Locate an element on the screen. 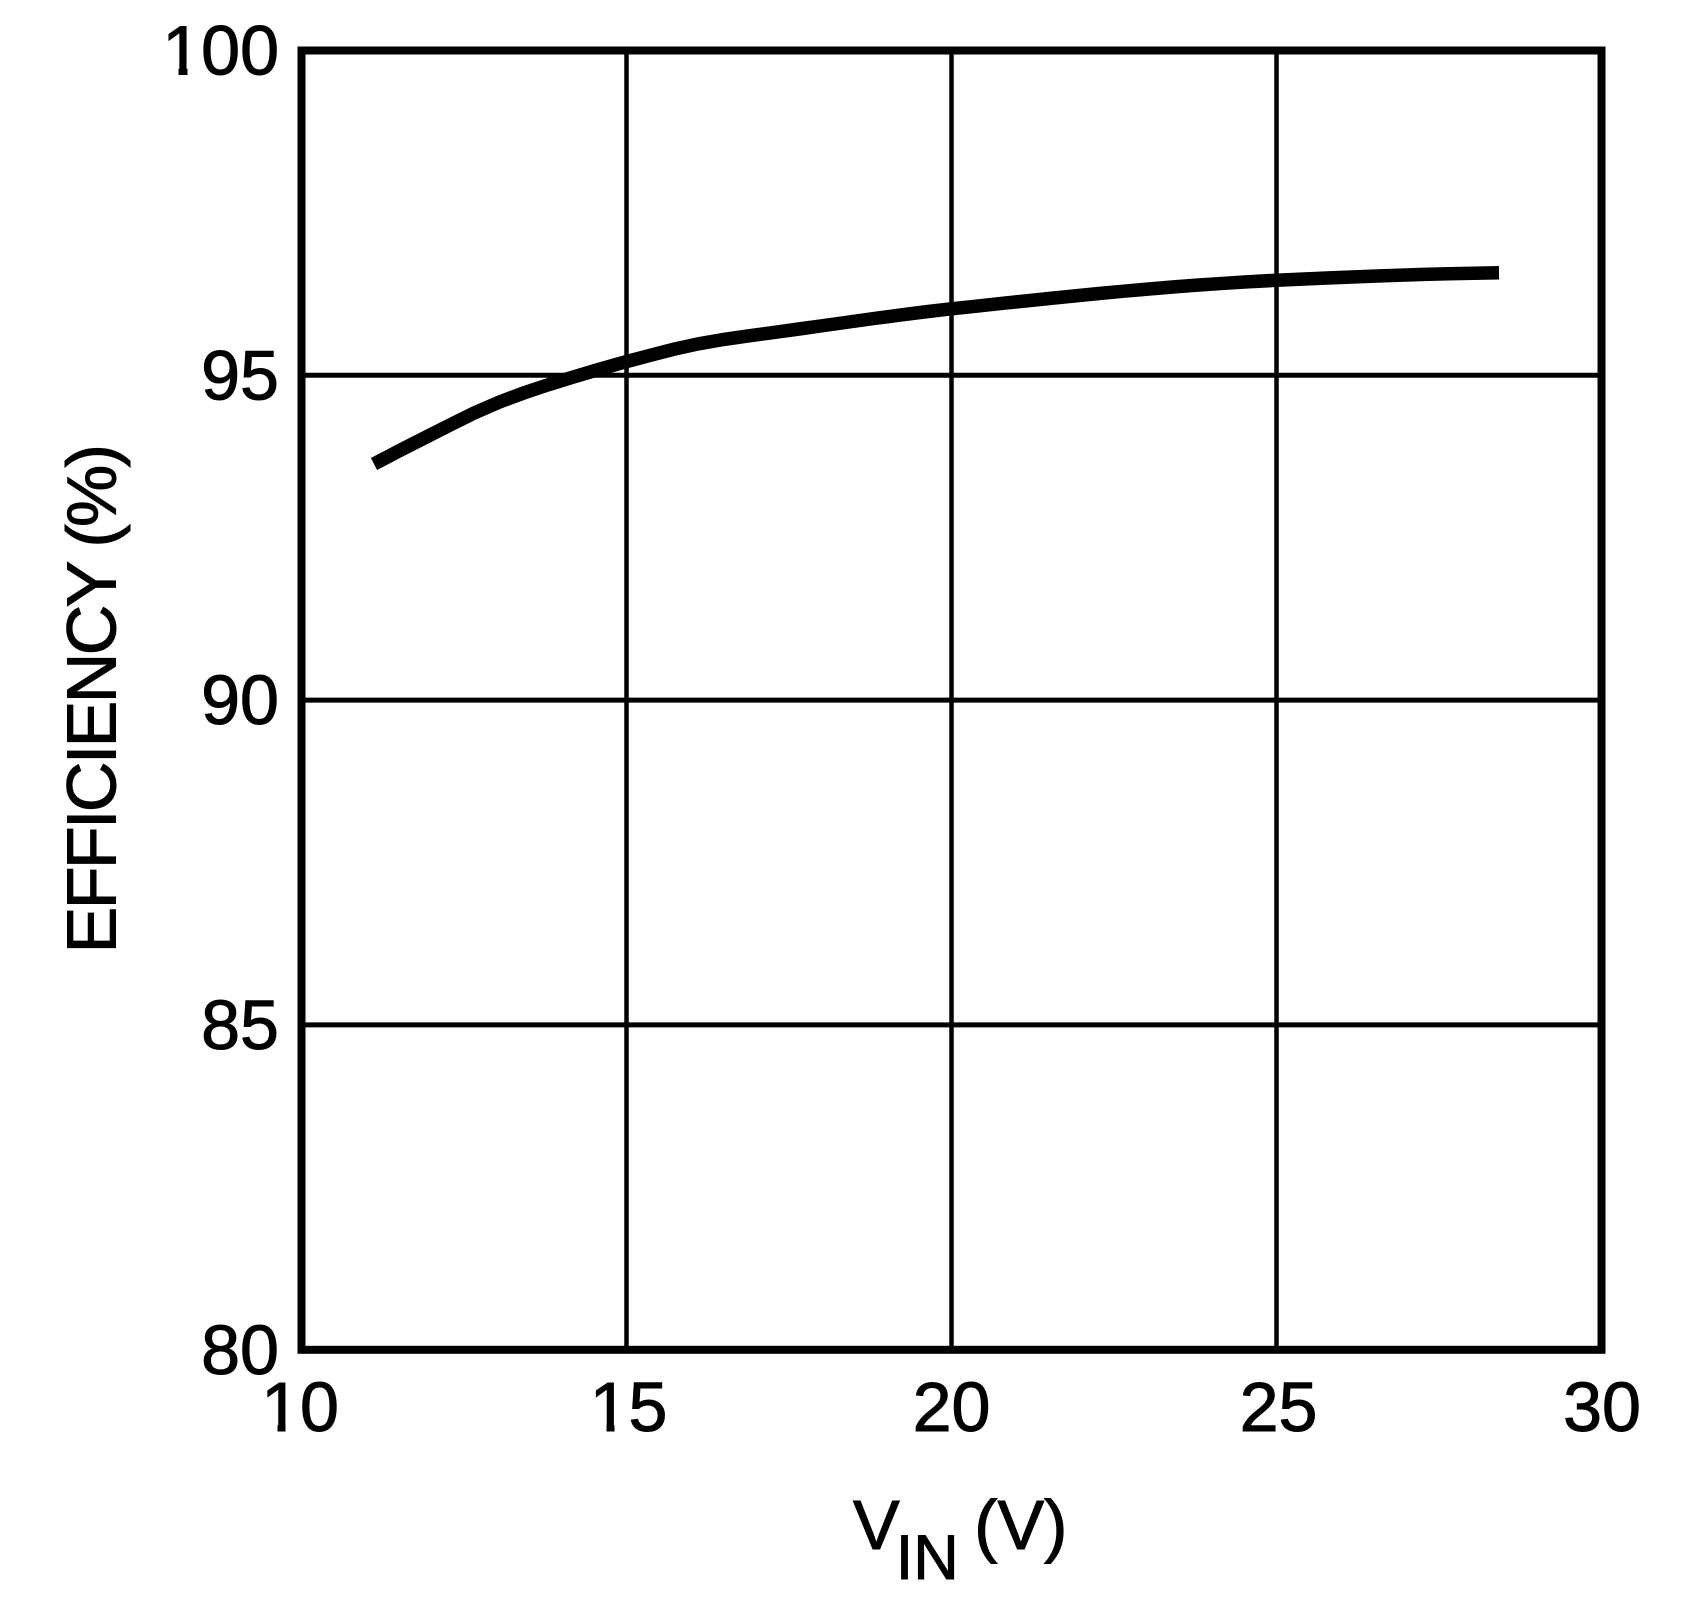  svg-text: 25 is located at coordinates (1279, 1407).